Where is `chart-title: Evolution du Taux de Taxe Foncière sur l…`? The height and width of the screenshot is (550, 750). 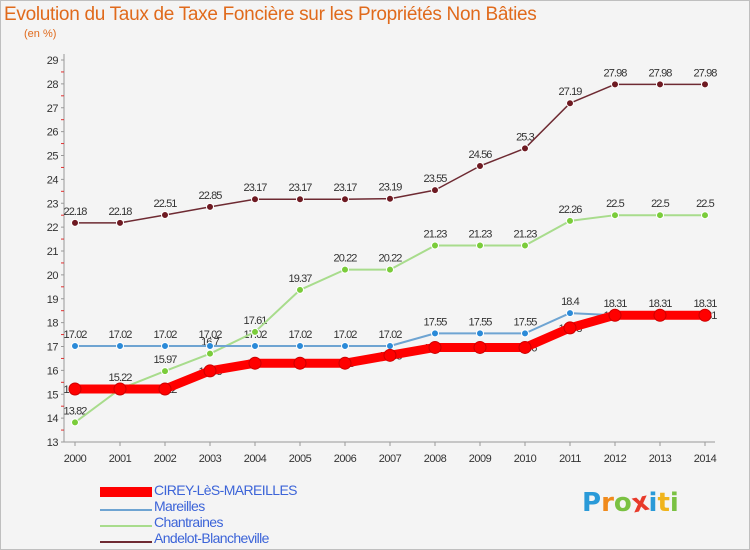 chart-title: Evolution du Taux de Taxe Foncière sur l… is located at coordinates (270, 14).